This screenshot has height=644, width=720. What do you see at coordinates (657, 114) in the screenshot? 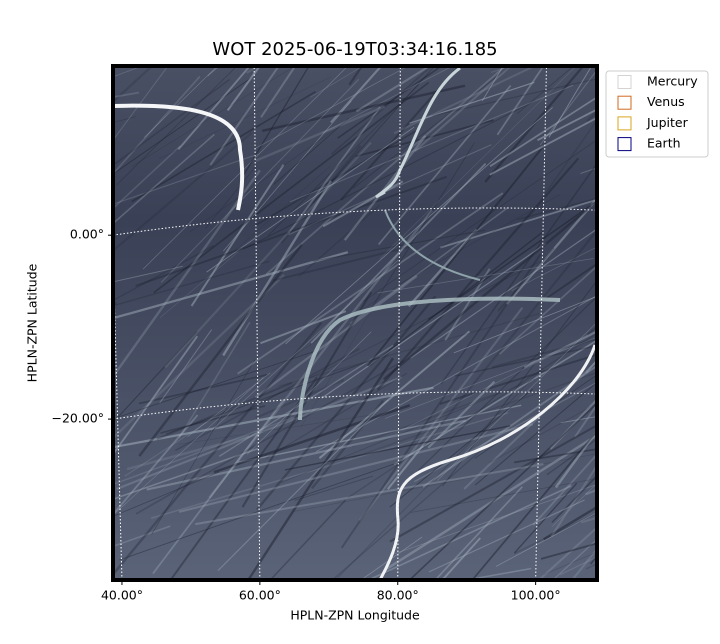
I see `legend: Mercury Venus Jupiter Earth` at bounding box center [657, 114].